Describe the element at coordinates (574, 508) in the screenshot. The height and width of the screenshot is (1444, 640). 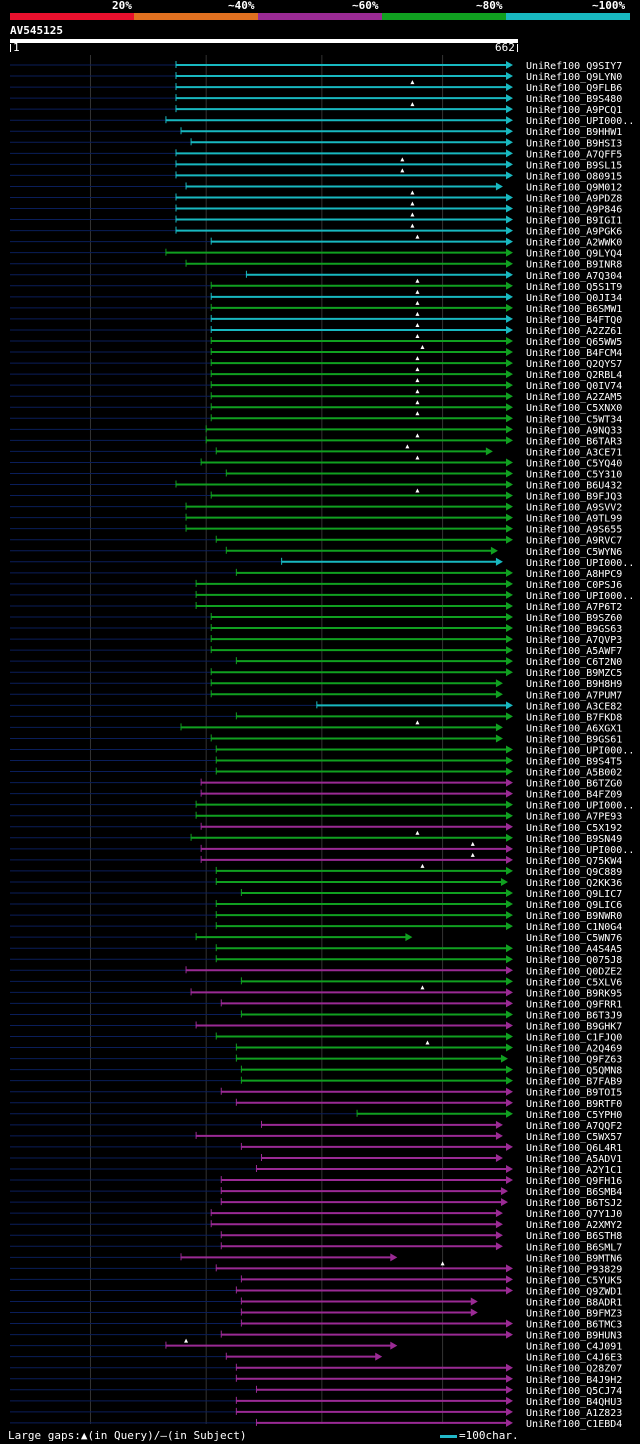
I see `hit-label: UniRef100_A9SVV2` at that location.